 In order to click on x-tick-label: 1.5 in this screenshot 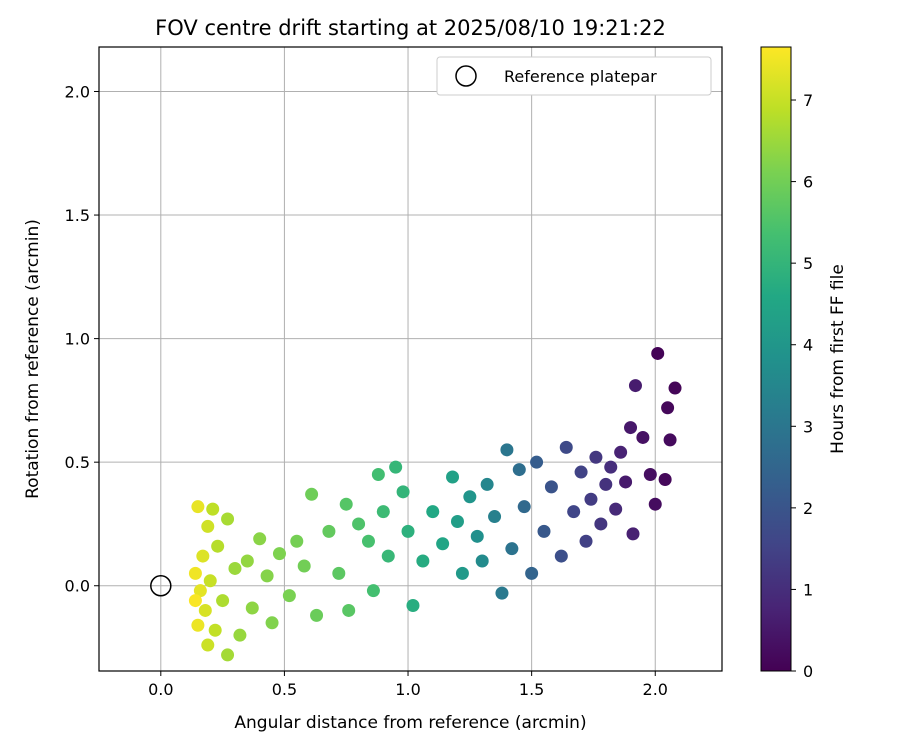, I will do `click(531, 689)`.